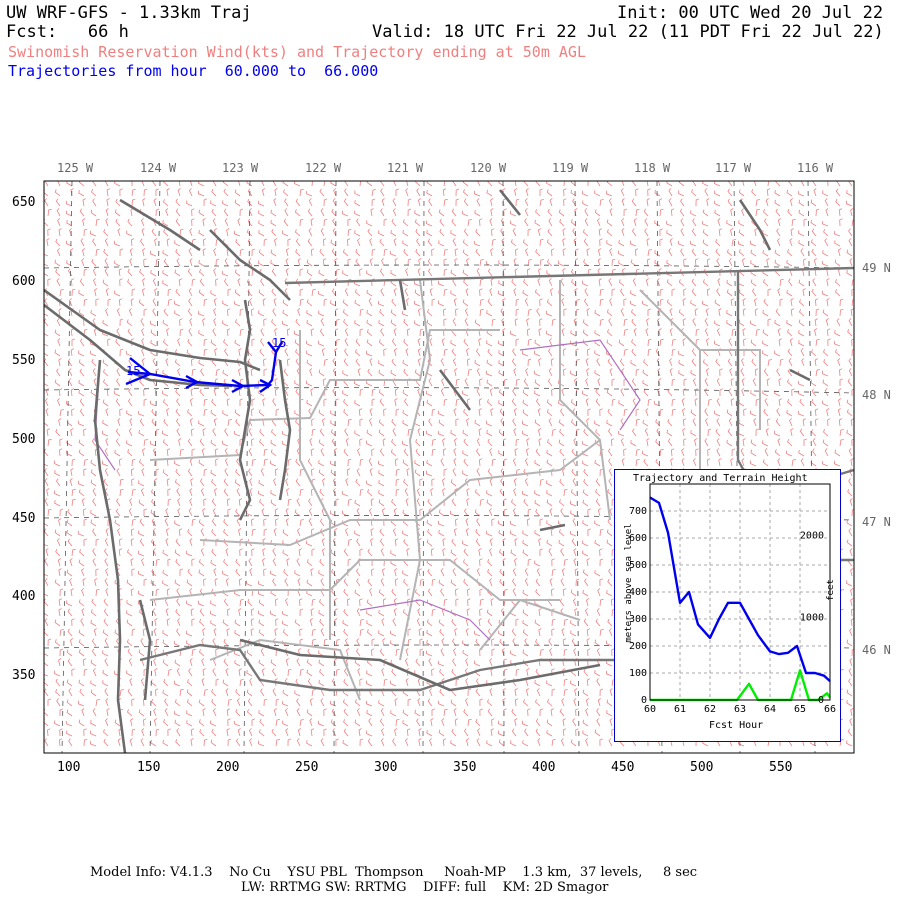 The image size is (900, 900). I want to click on lat-label: 49 N, so click(876, 268).